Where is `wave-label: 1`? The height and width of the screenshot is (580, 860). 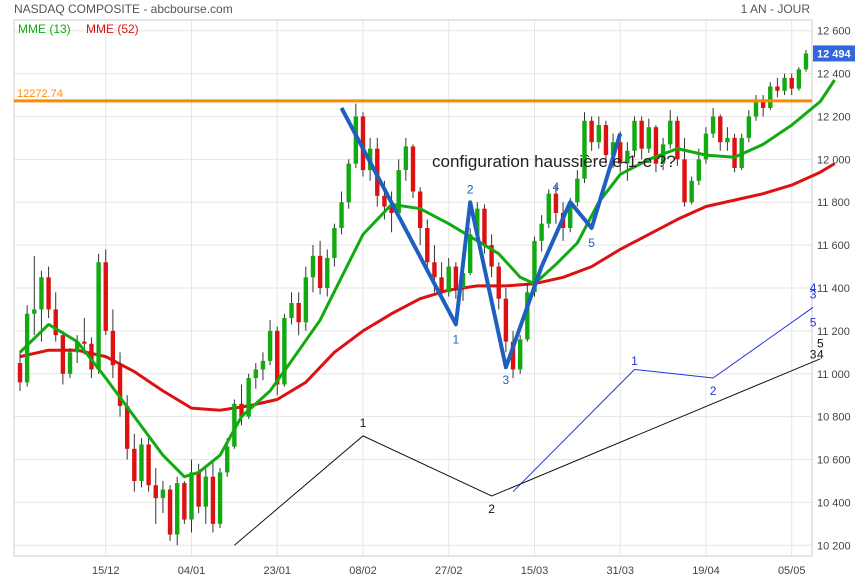
wave-label: 1 is located at coordinates (456, 339).